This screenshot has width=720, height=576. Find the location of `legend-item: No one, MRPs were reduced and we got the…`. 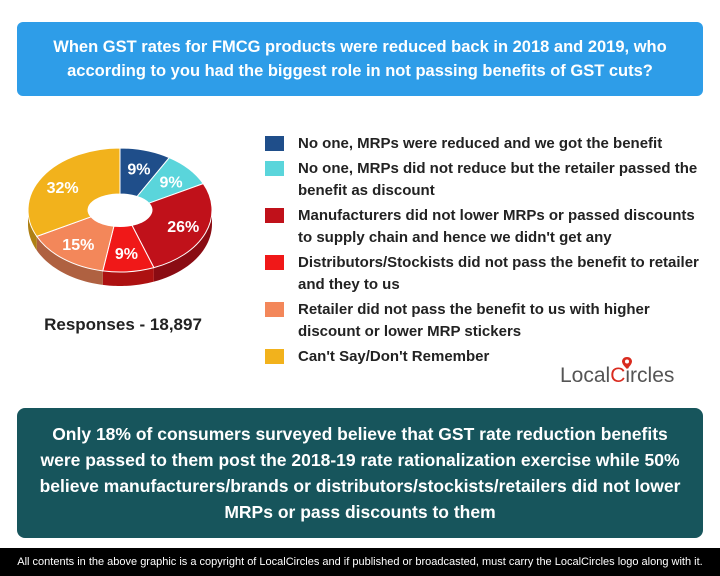

legend-item: No one, MRPs were reduced and we got the… is located at coordinates (485, 144).